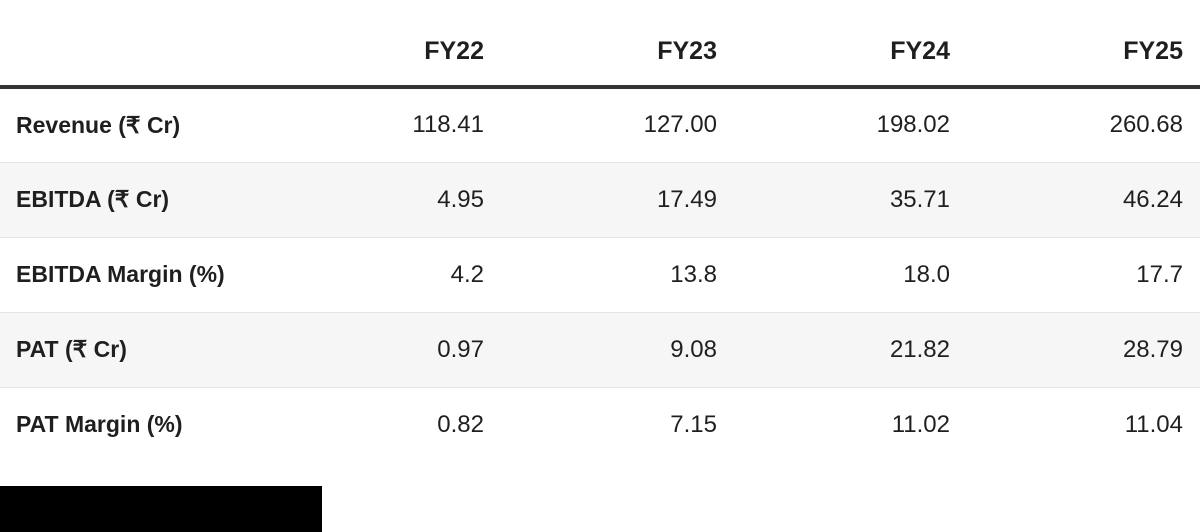  Describe the element at coordinates (384, 44) in the screenshot. I see `year-column-header: FY22` at that location.